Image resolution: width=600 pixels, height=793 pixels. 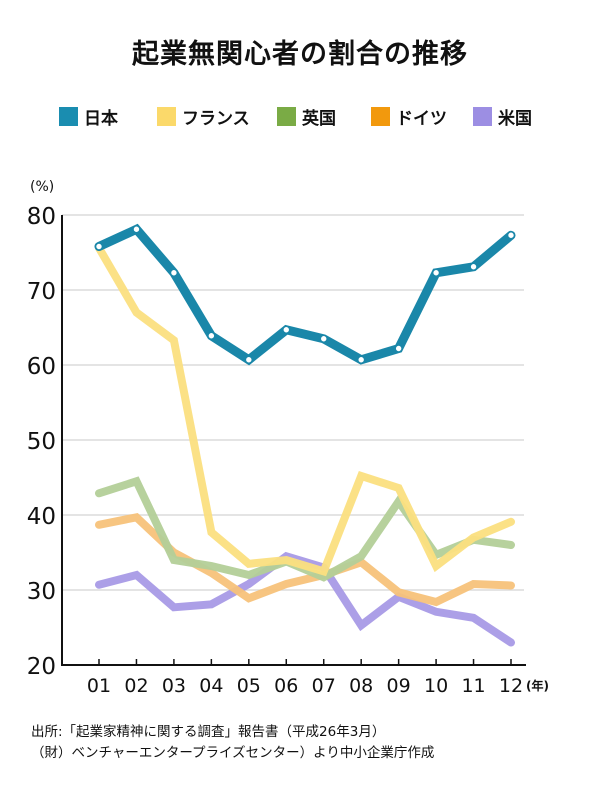 What do you see at coordinates (166, 116) in the screenshot?
I see `legend-swatch-france` at bounding box center [166, 116].